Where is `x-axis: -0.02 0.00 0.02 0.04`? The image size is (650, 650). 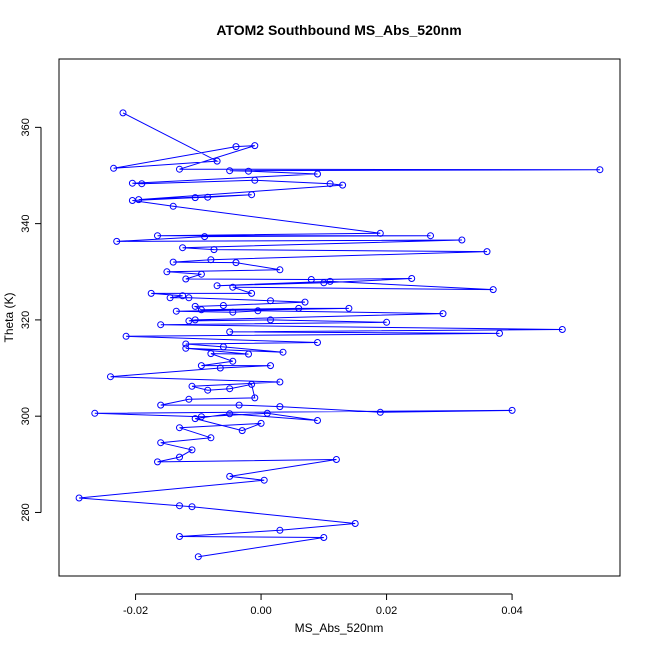
x-axis: -0.02 0.00 0.02 0.04 is located at coordinates (323, 605).